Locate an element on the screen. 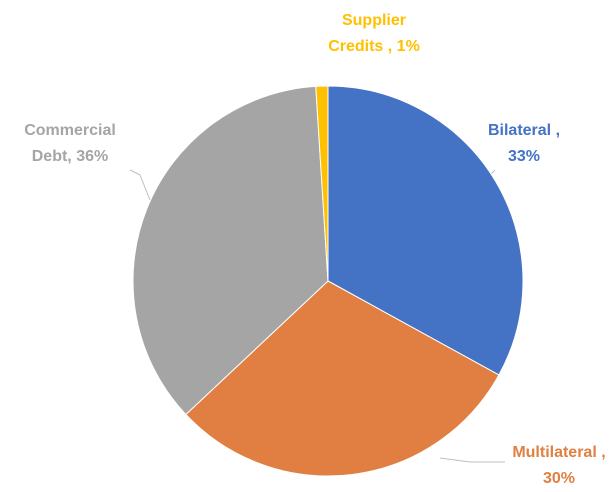 The width and height of the screenshot is (611, 492). value-label: 1% is located at coordinates (408, 46).